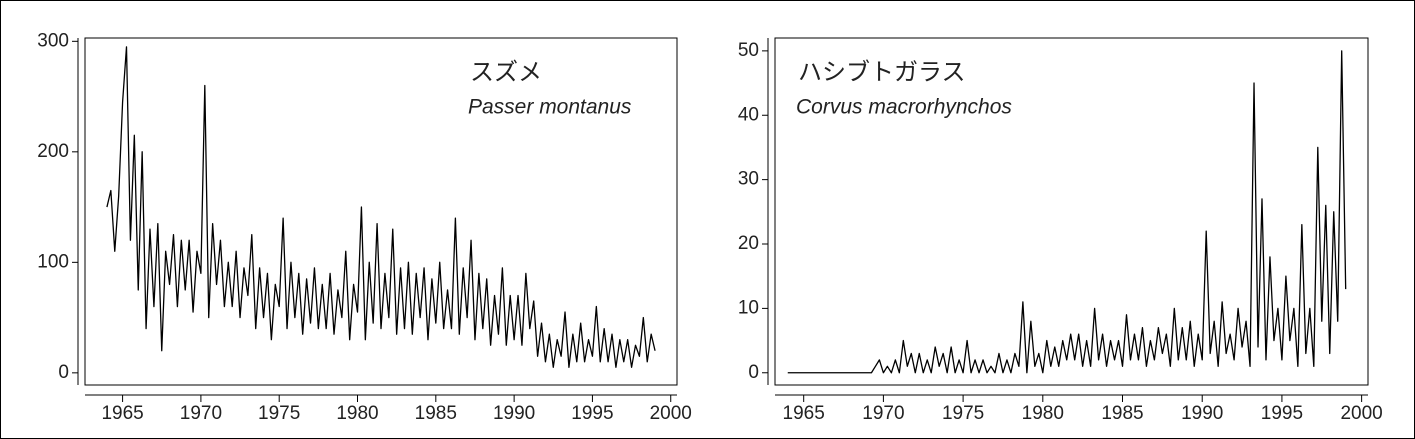  What do you see at coordinates (506, 72) in the screenshot?
I see `chart-title: スズメ` at bounding box center [506, 72].